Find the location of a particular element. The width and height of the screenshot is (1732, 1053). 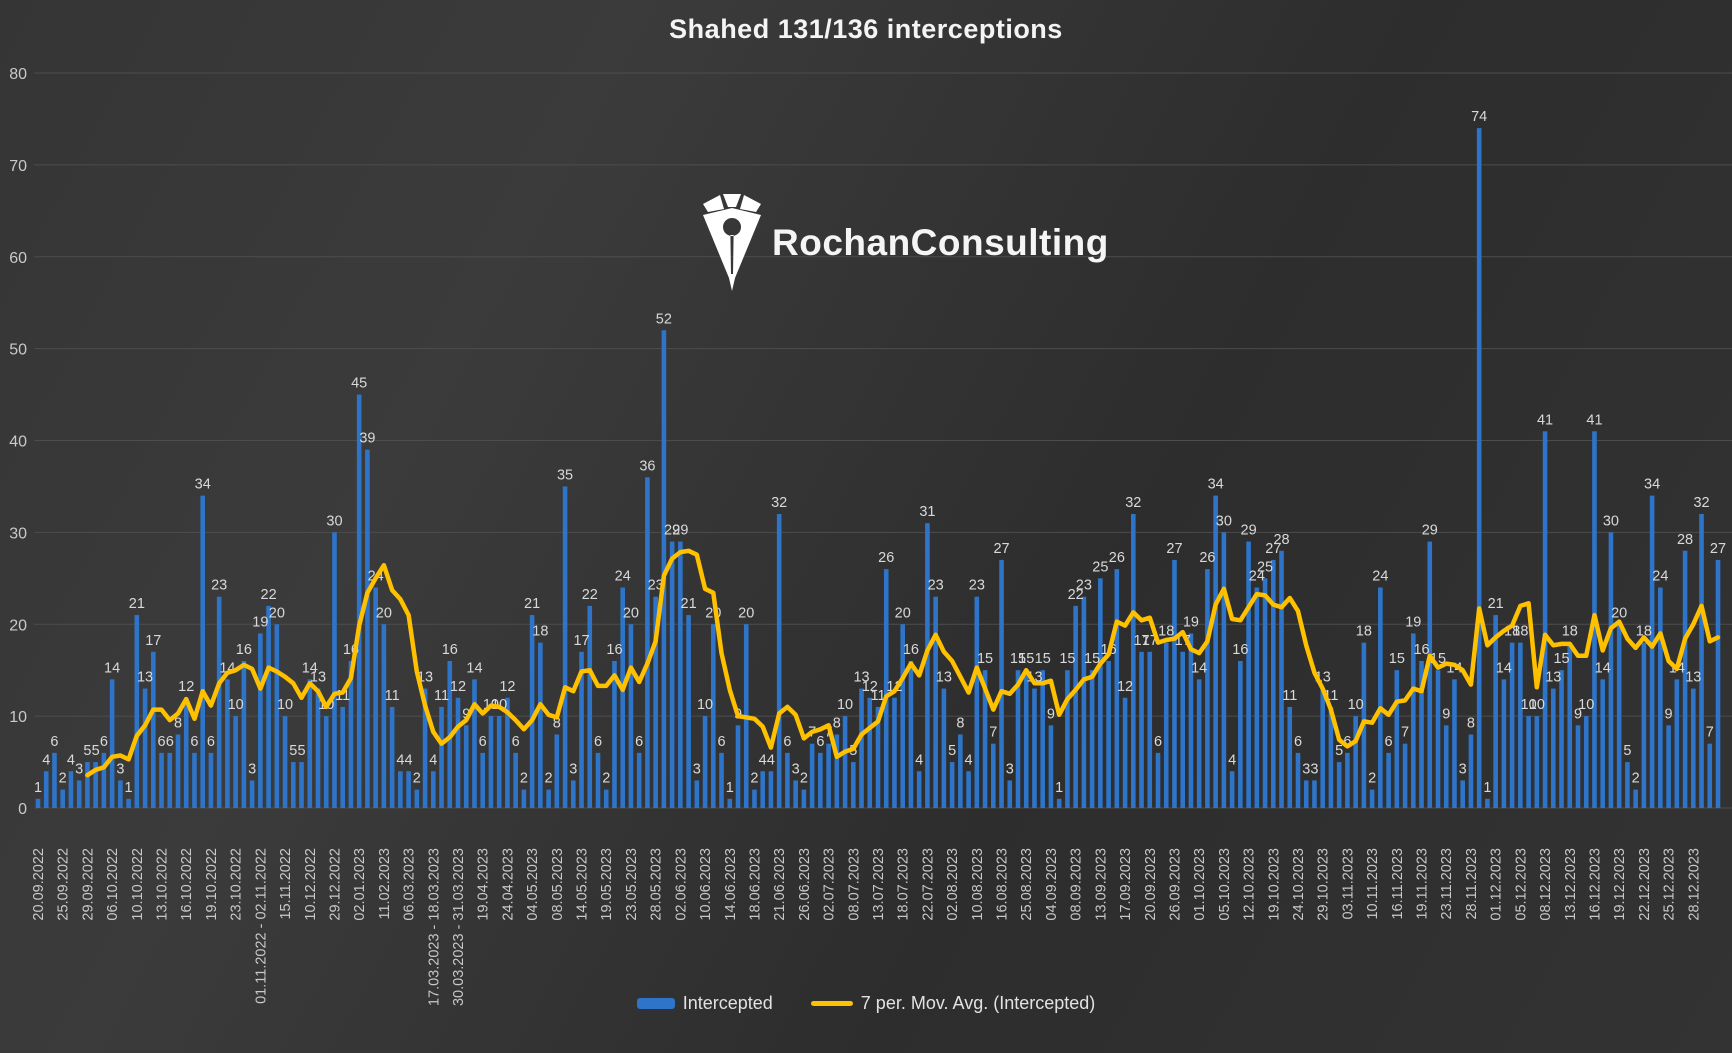

x-tick-label: 16.12.2023 is located at coordinates (1595, 884).